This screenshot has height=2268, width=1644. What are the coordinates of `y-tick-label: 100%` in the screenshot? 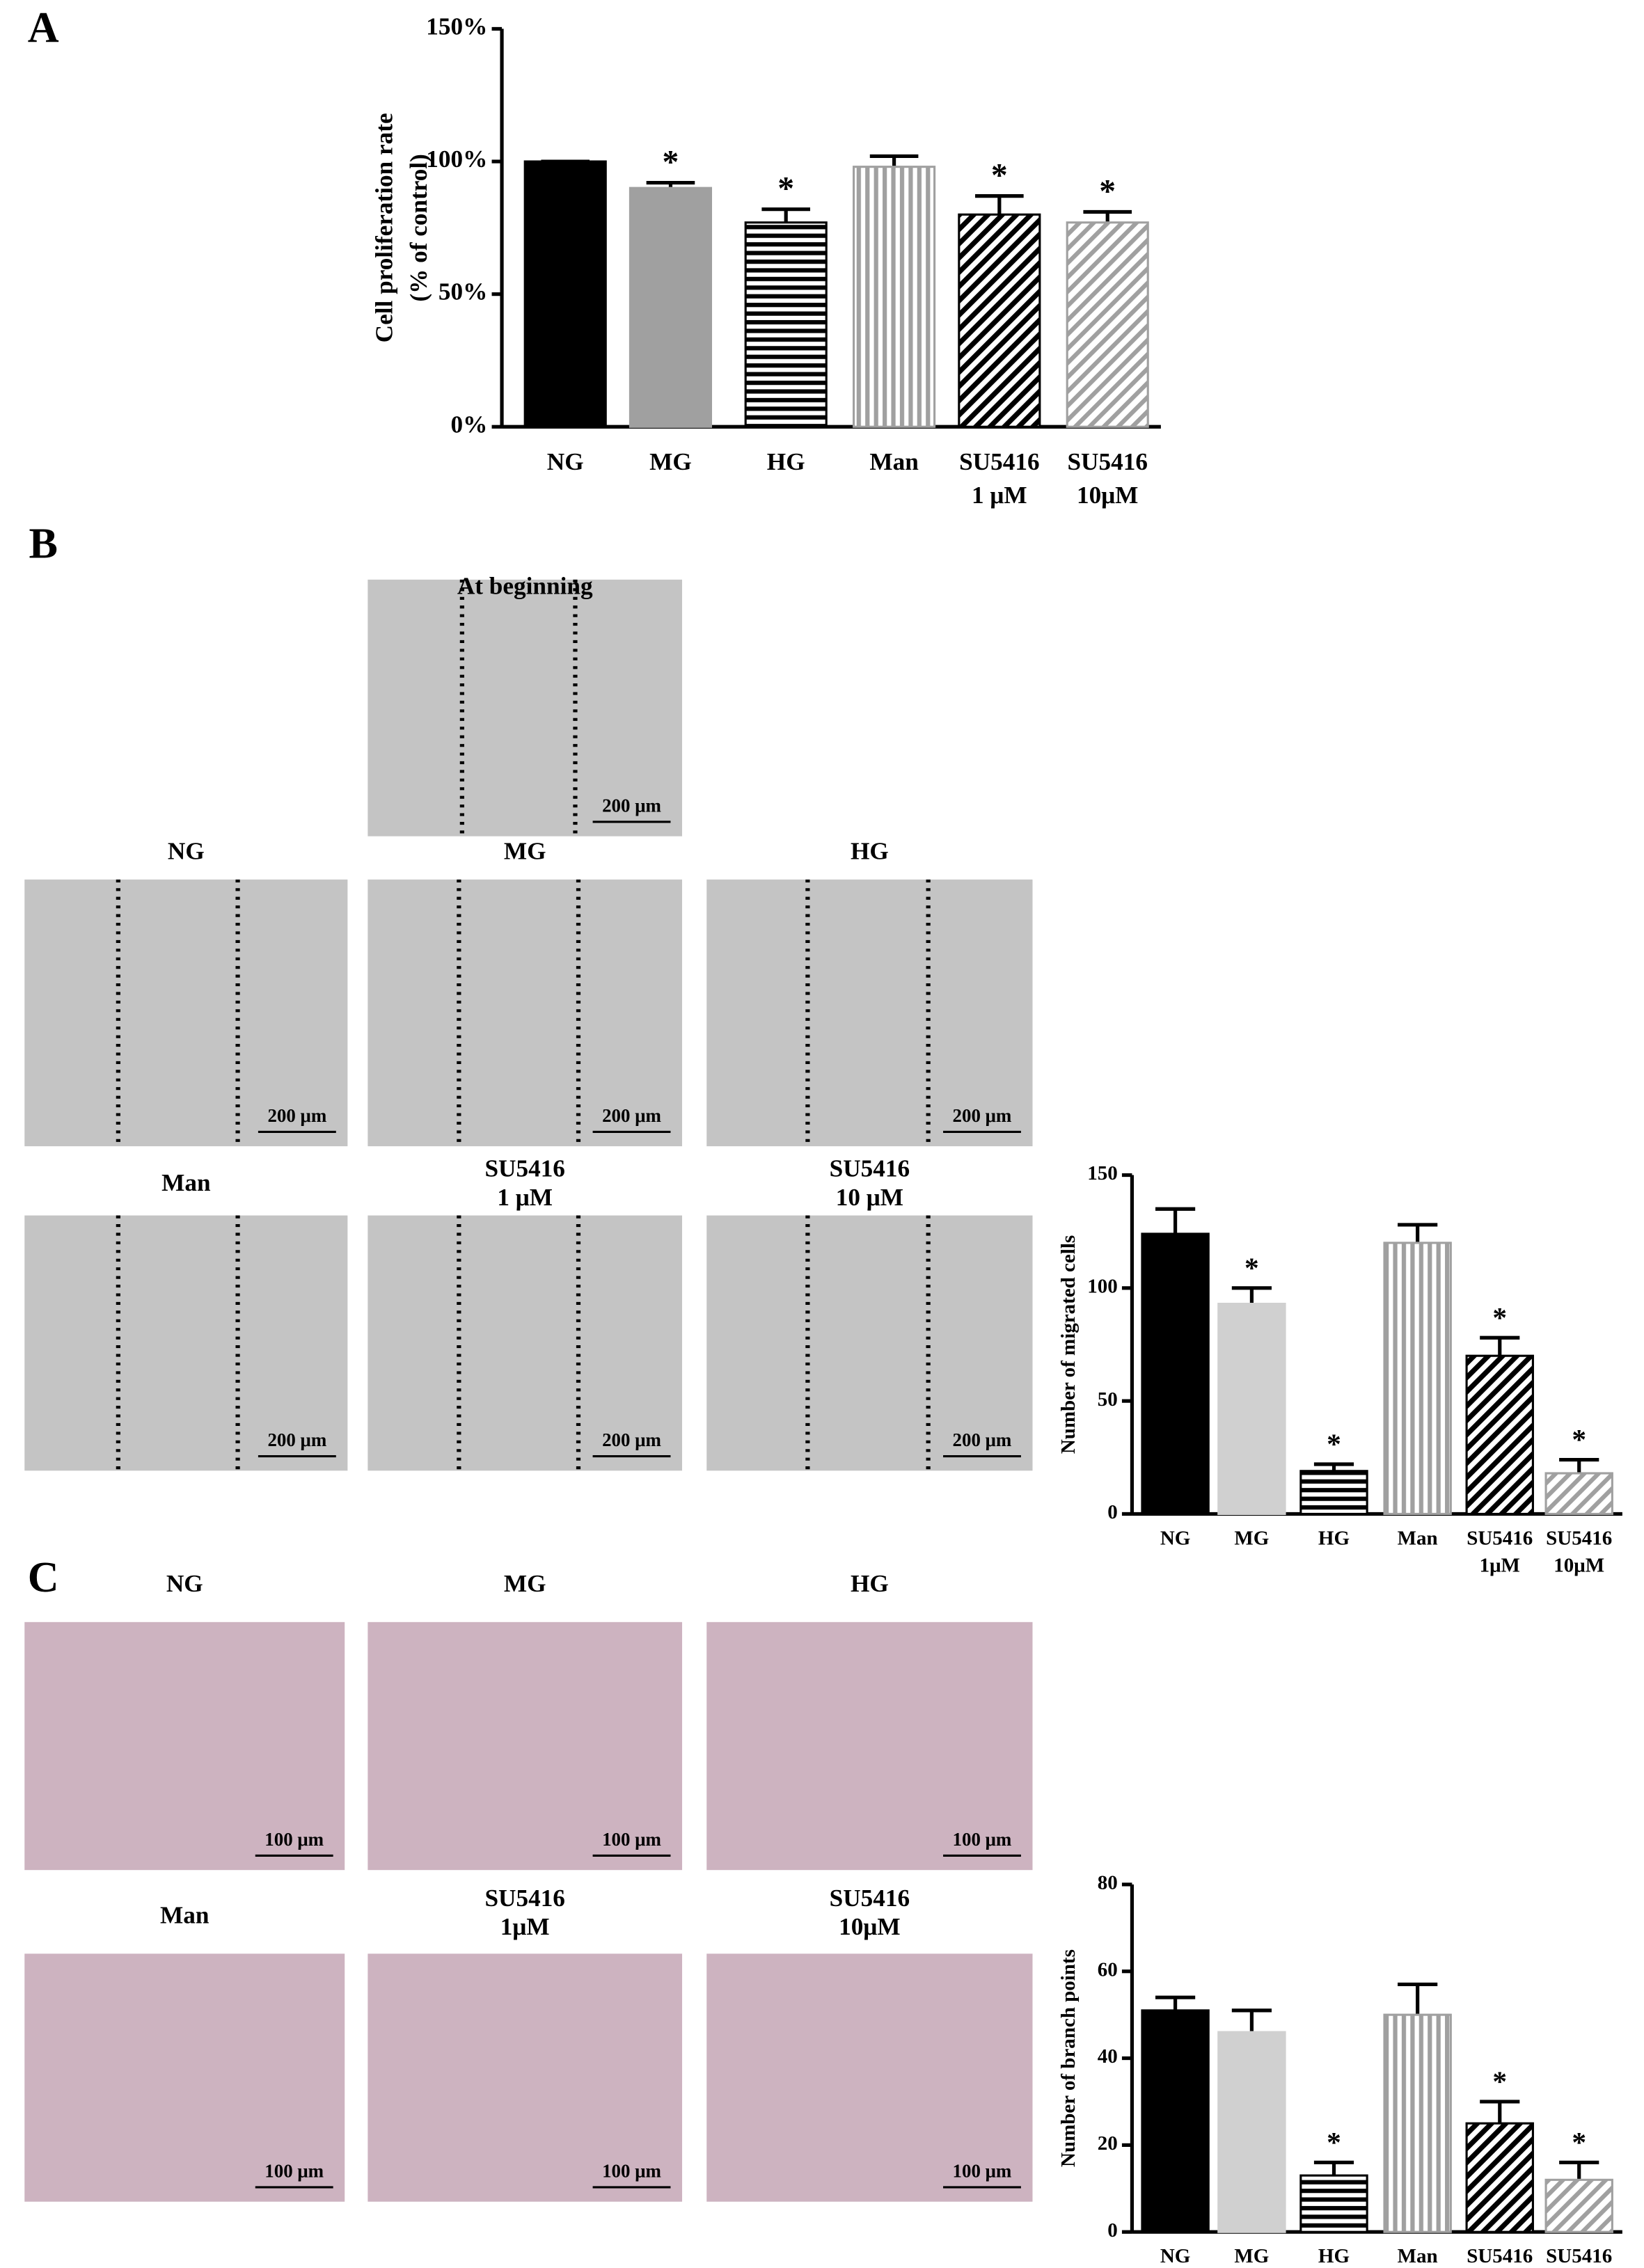 It's located at (456, 159).